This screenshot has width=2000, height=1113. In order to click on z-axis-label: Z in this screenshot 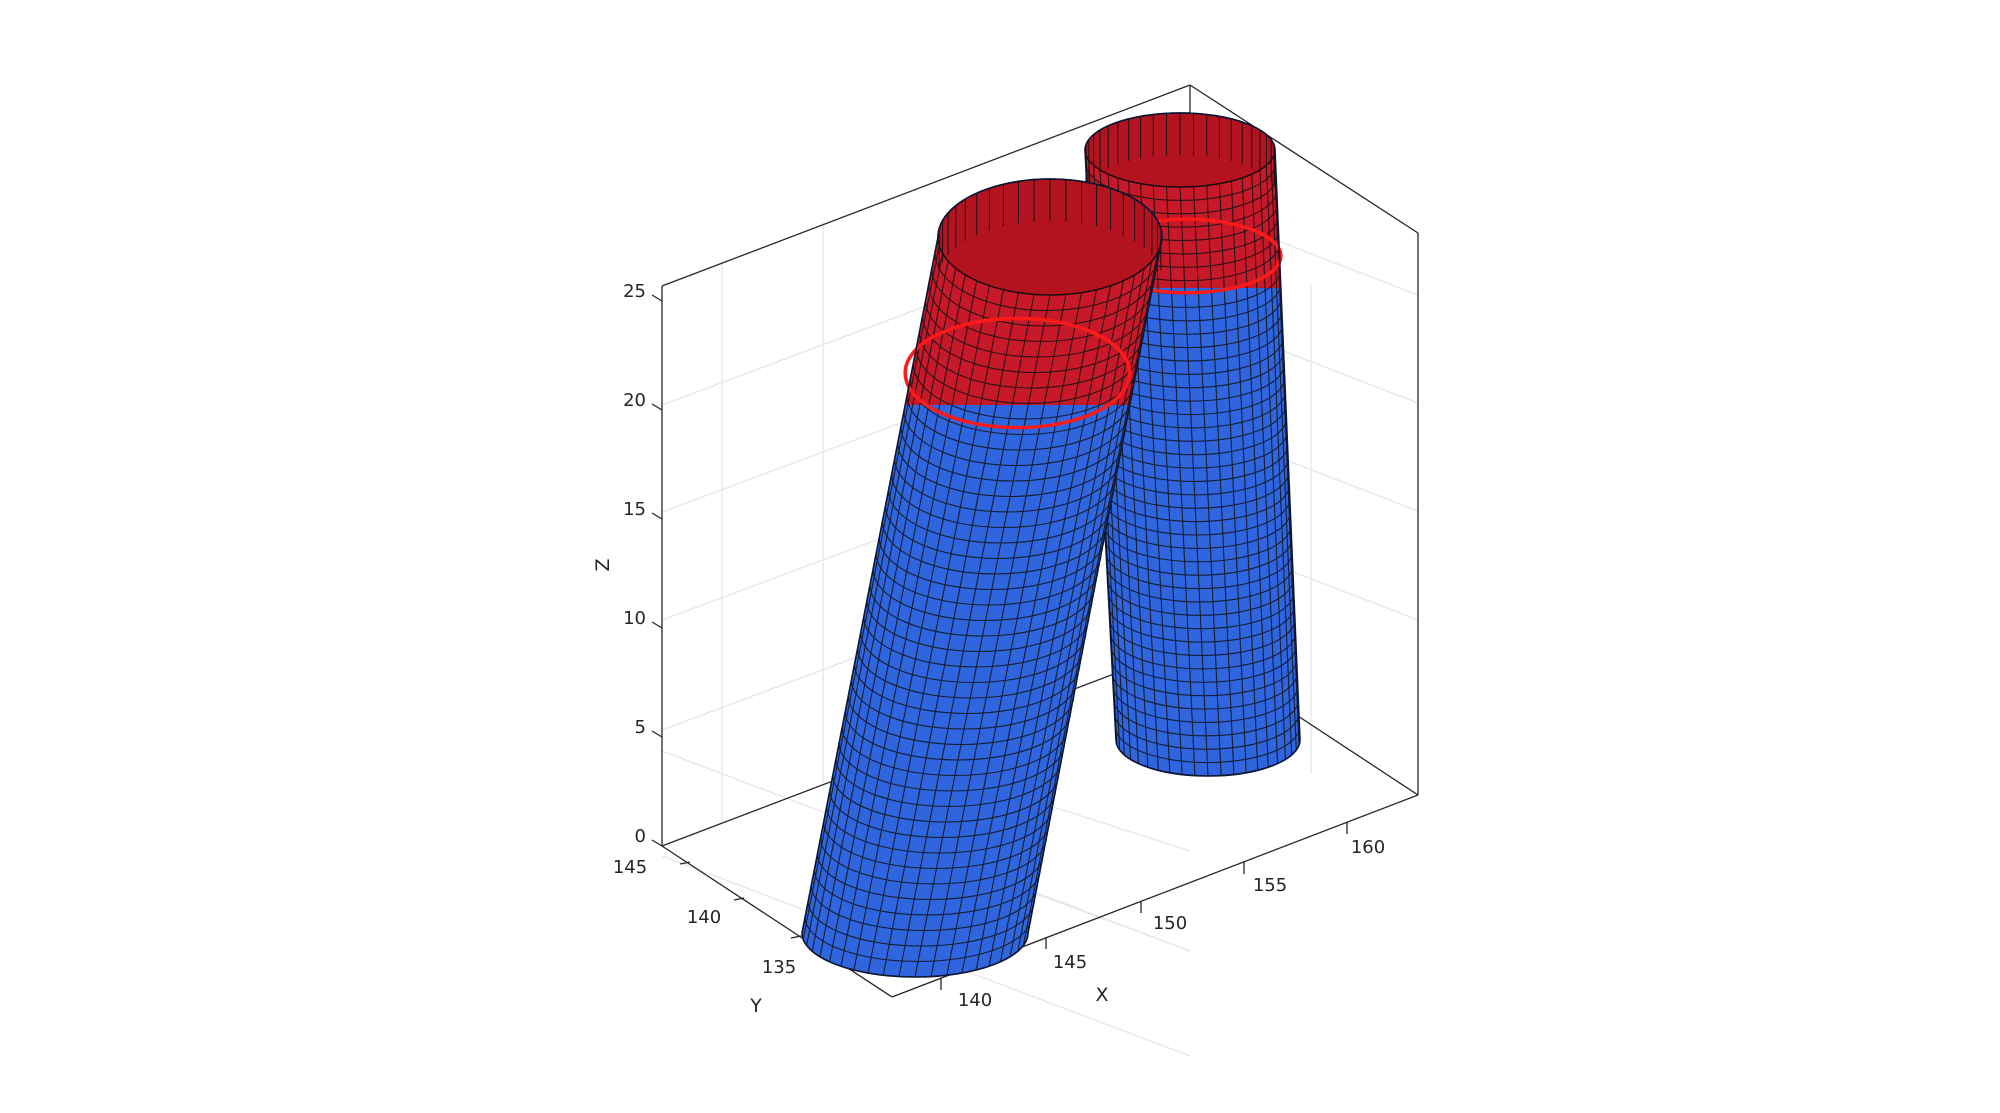, I will do `click(603, 564)`.